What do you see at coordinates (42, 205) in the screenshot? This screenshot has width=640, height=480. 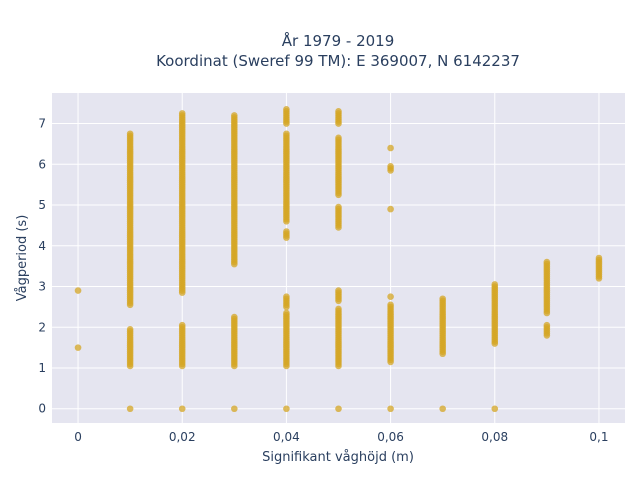 I see `y-tick-label: 5` at bounding box center [42, 205].